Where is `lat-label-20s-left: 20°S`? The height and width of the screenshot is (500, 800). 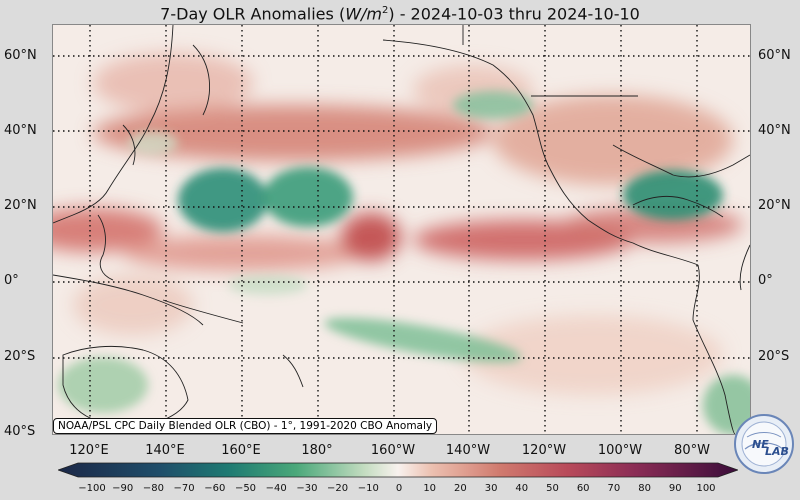 lat-label-20s-left: 20°S is located at coordinates (20, 356).